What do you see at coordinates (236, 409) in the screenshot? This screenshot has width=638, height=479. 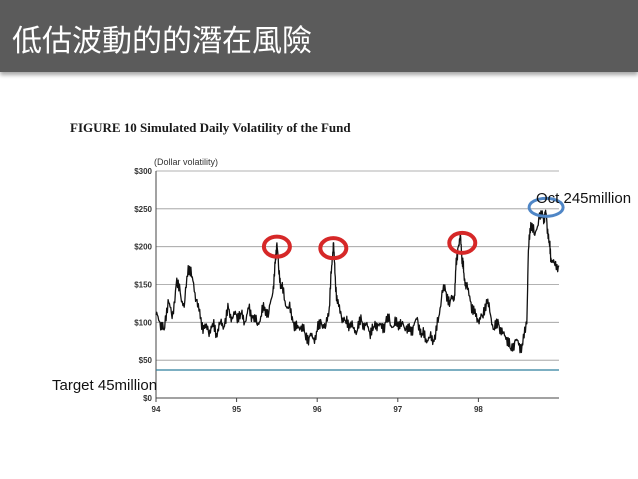 I see `x-tick-label: 95` at bounding box center [236, 409].